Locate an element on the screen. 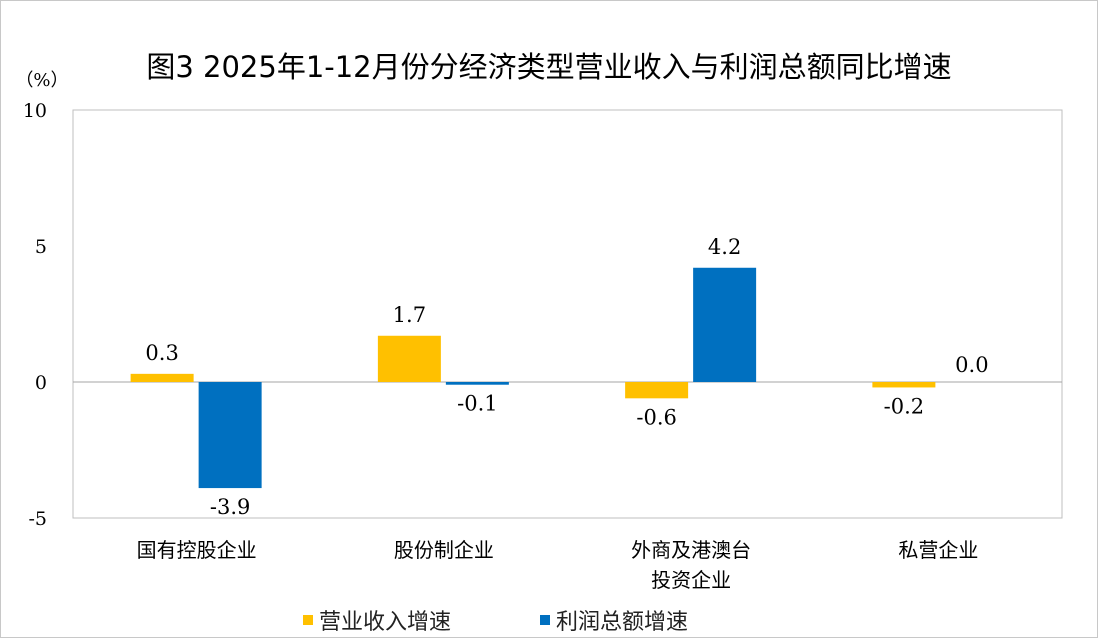 The height and width of the screenshot is (638, 1098). legend-swatch-revenue is located at coordinates (308, 620).